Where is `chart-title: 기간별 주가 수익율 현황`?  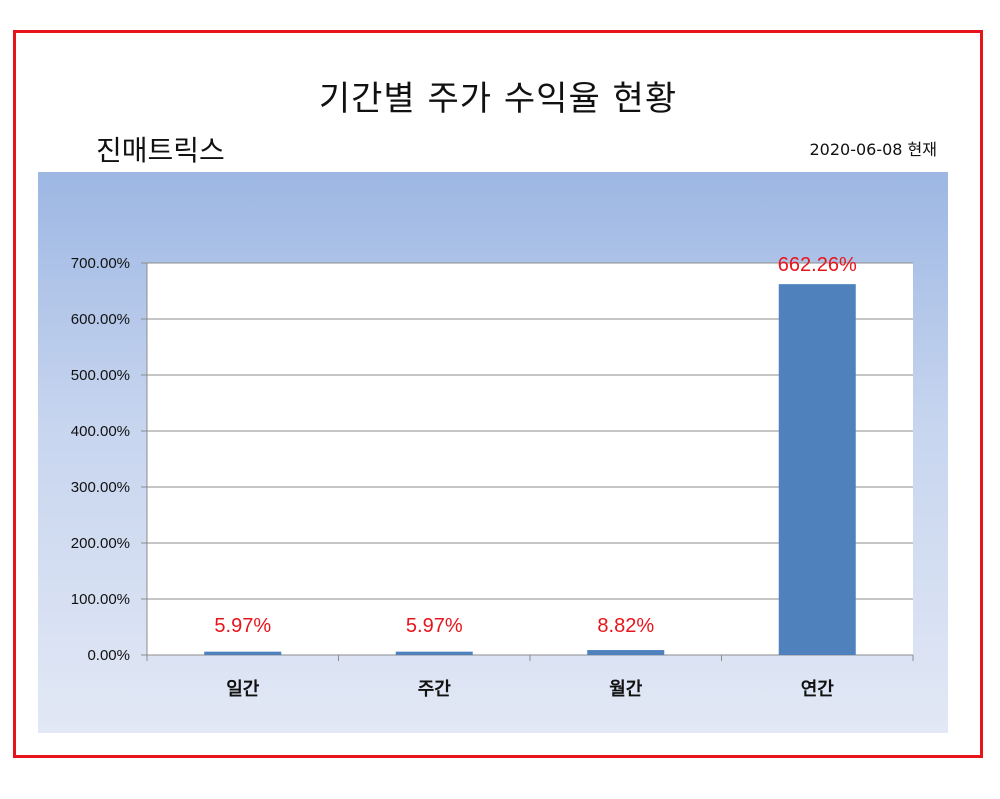
chart-title: 기간별 주가 수익율 현황 is located at coordinates (498, 99).